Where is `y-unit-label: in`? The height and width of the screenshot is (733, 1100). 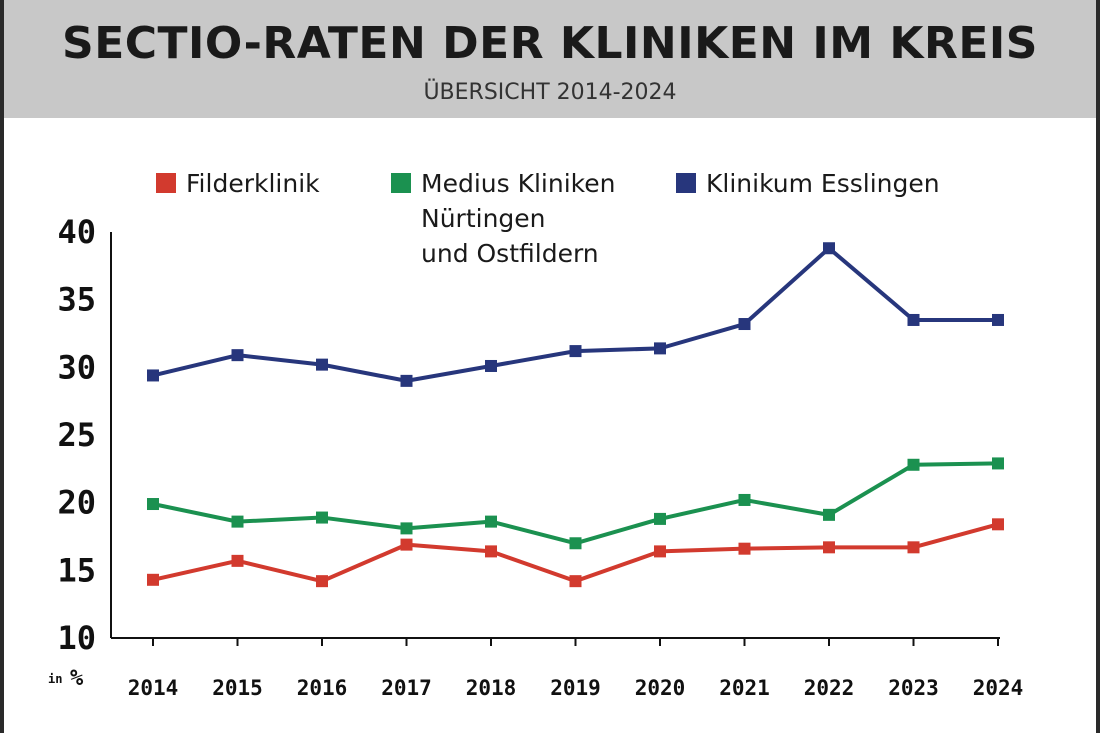
y-unit-label: in is located at coordinates (55, 679).